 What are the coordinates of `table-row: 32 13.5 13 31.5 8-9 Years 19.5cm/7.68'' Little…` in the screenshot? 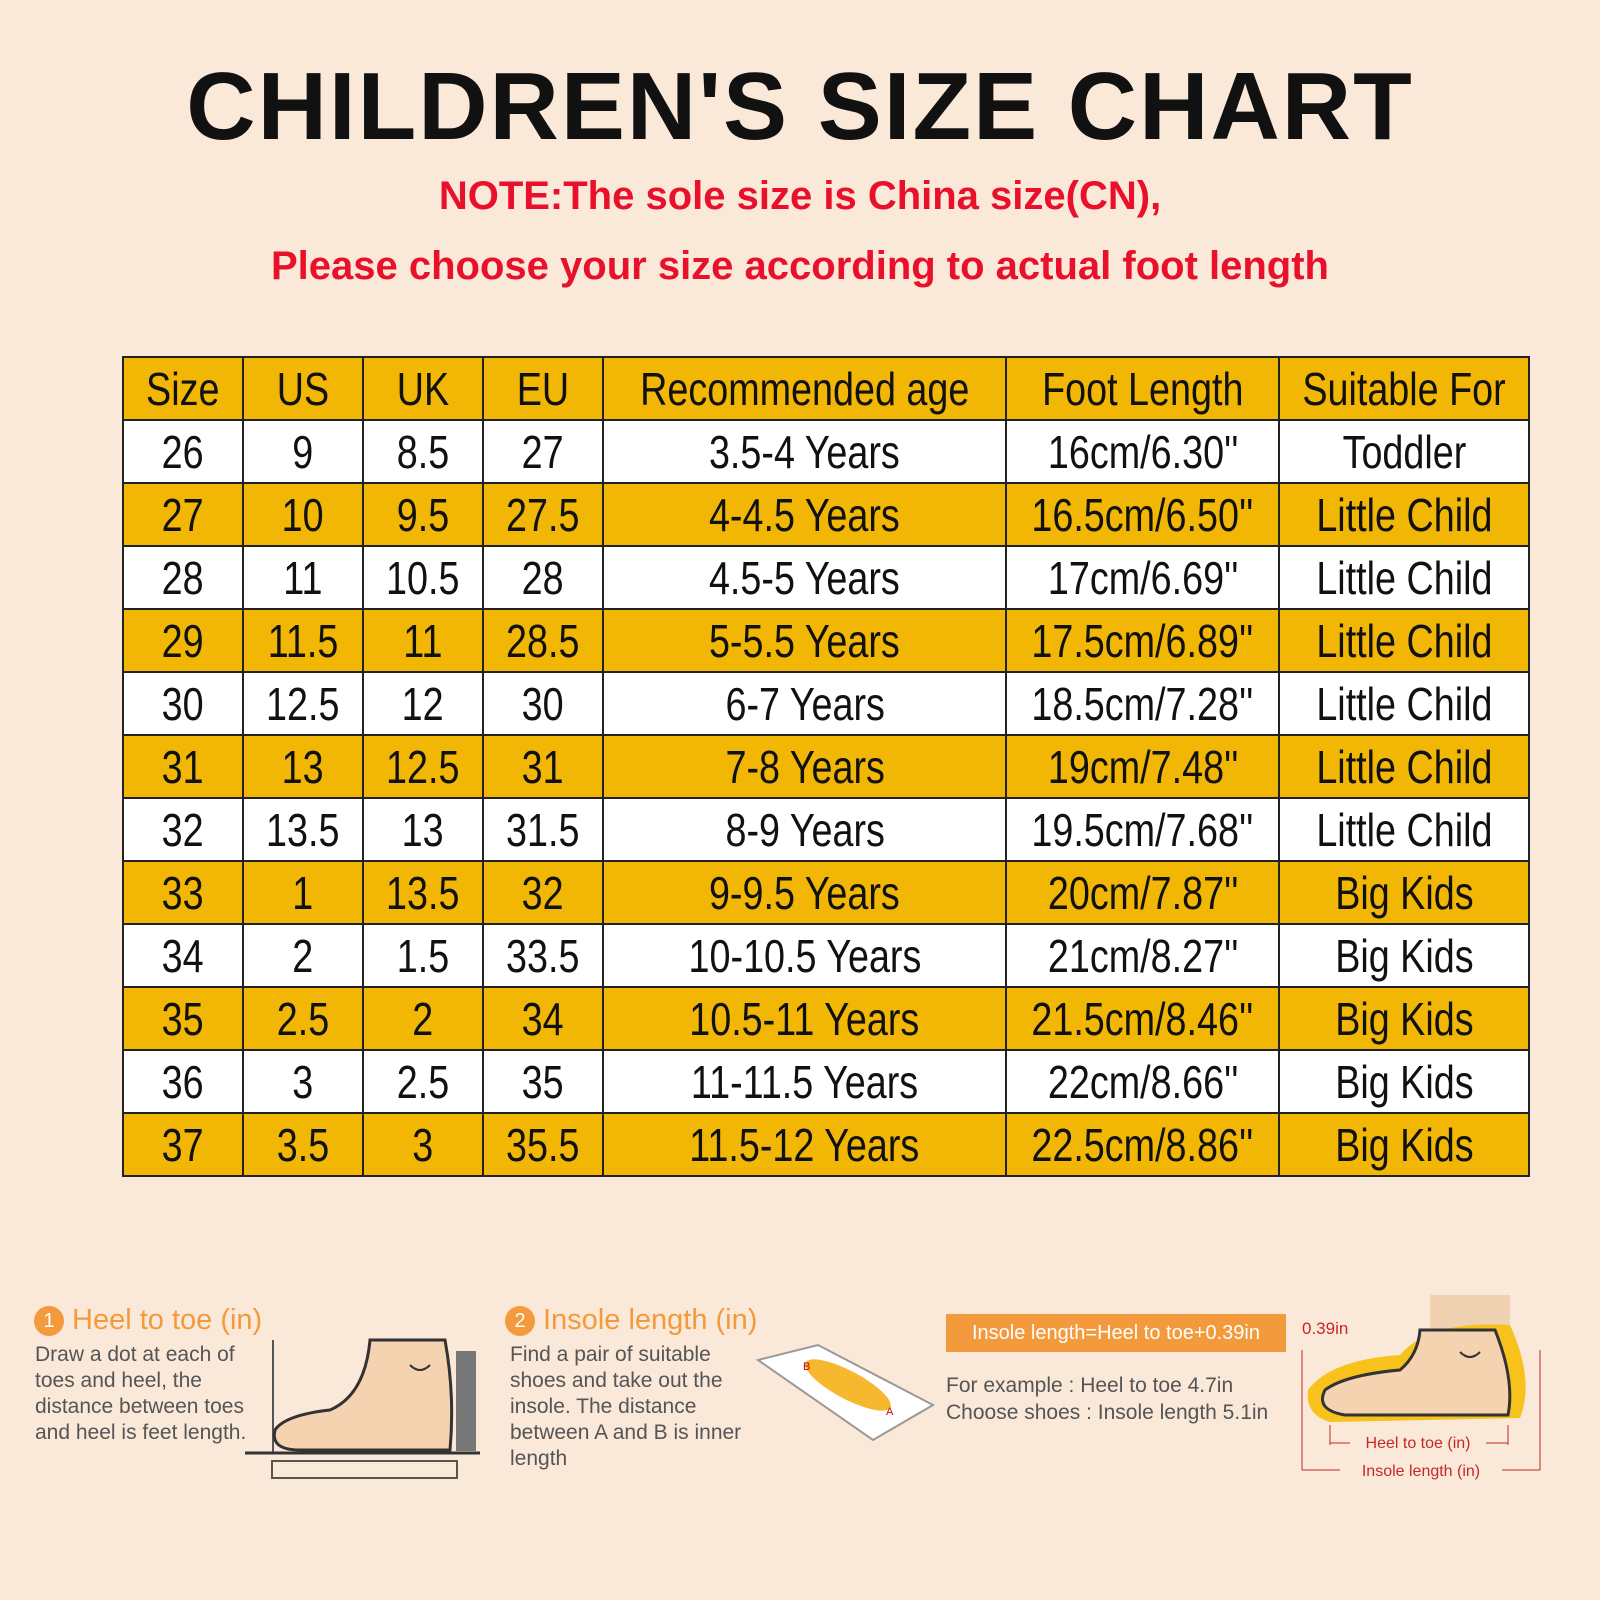 It's located at (826, 829).